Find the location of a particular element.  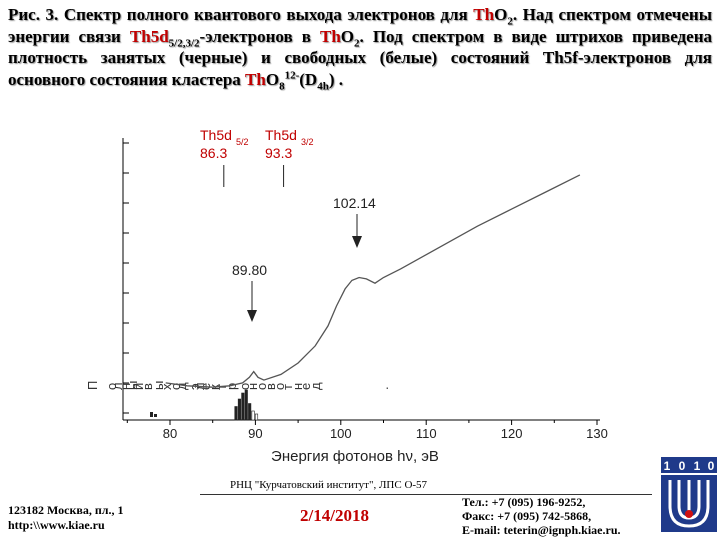

logo-digits: 1 0 1 0 is located at coordinates (689, 466).